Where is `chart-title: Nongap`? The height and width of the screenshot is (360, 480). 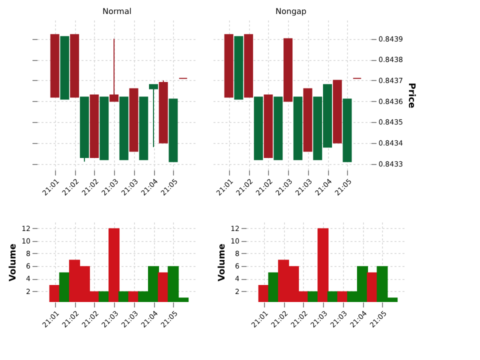 chart-title: Nongap is located at coordinates (291, 11).